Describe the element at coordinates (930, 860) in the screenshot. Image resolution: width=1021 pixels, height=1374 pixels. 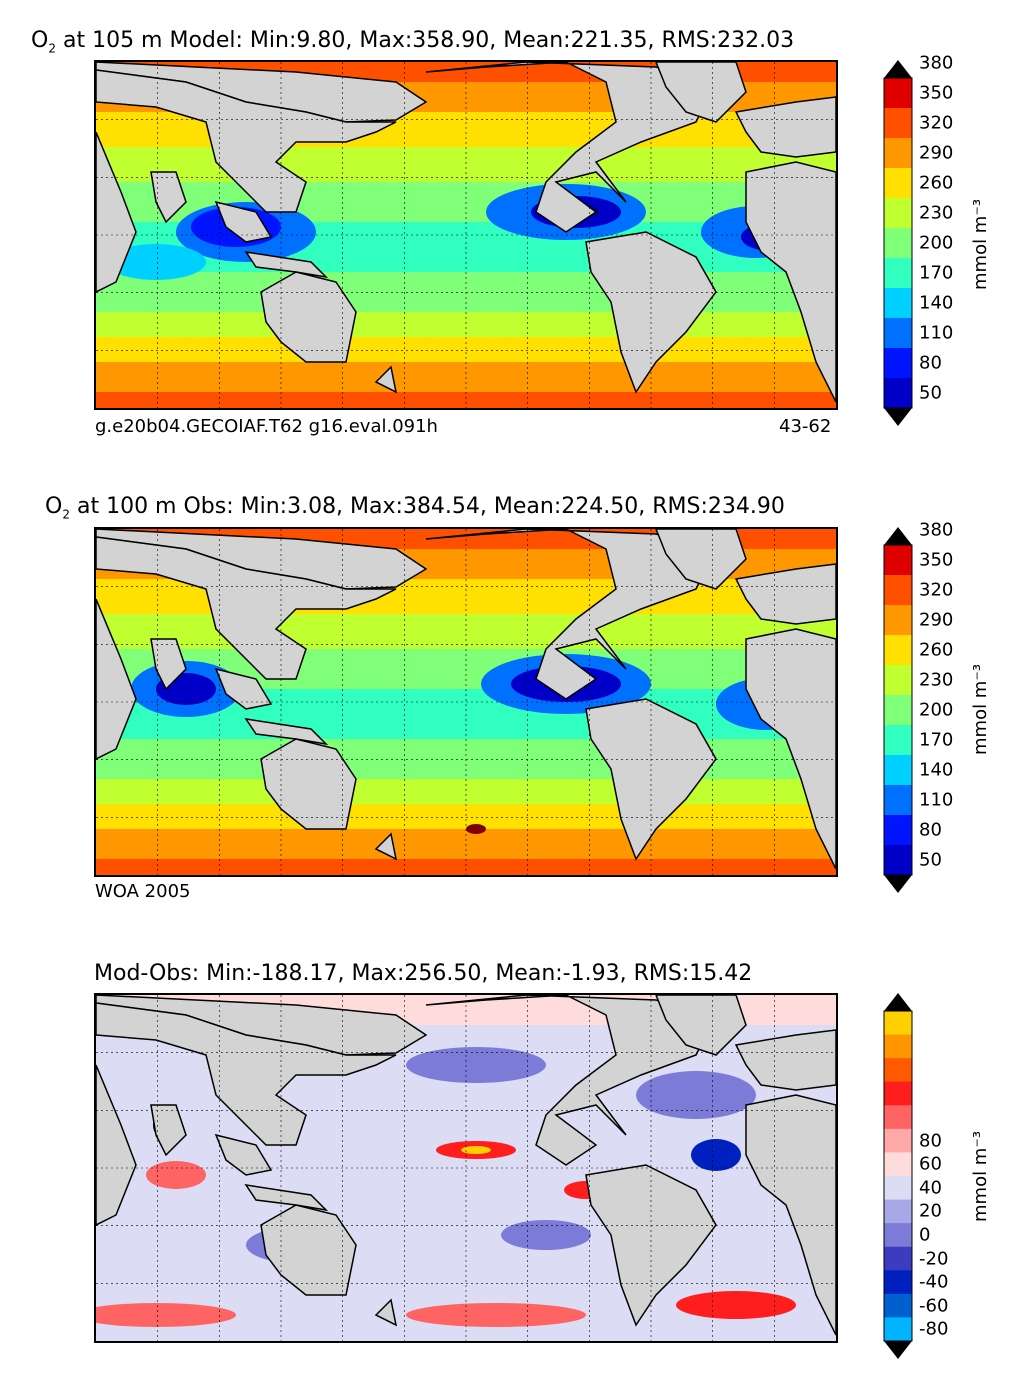
I see `colorbar-tick-label: 50` at that location.